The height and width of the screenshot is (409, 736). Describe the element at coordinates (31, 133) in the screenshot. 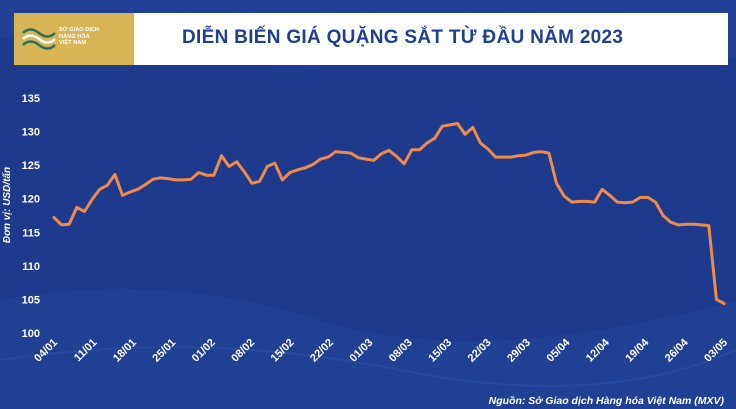

I see `y-tick-label: 130` at that location.